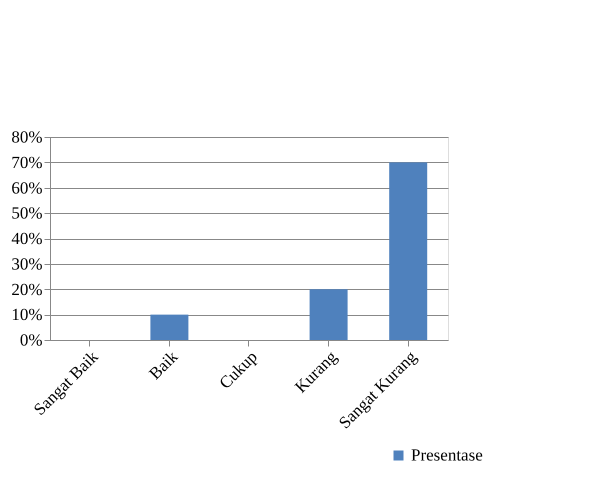 The image size is (590, 495). I want to click on y-tick-label: 70%, so click(26, 162).